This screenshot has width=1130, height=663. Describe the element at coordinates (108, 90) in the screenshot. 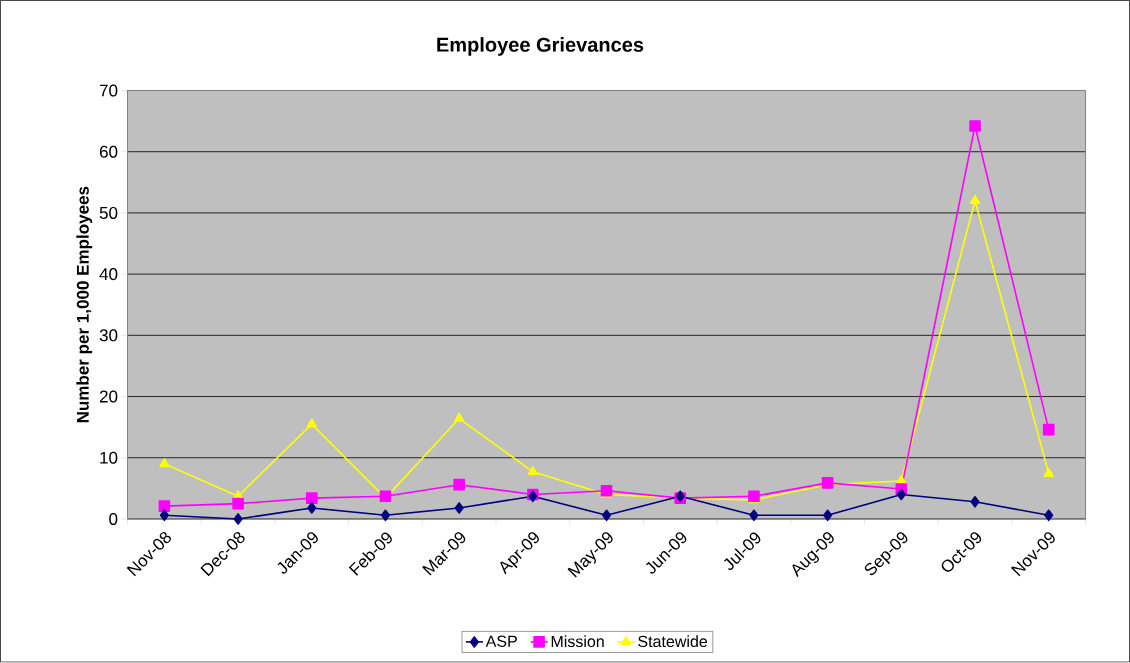

I see `y-tick-label: 70` at that location.